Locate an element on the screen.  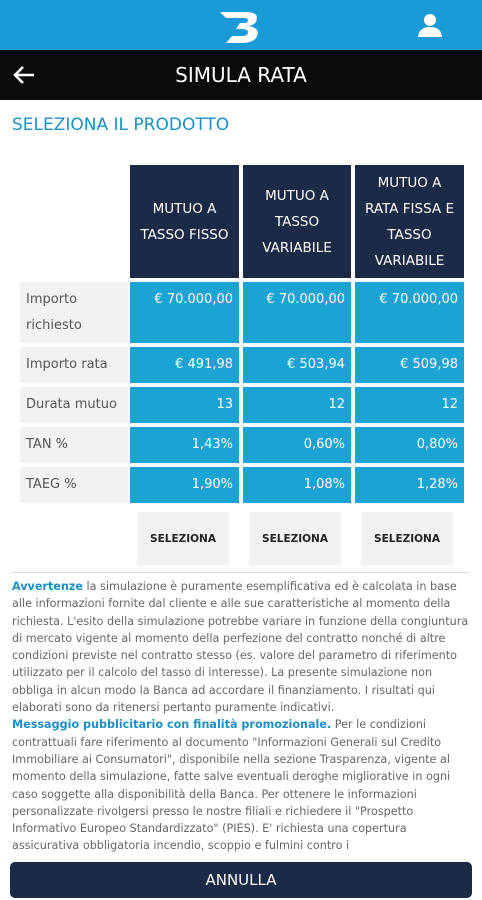
cell-value: 1,43% is located at coordinates (184, 445).